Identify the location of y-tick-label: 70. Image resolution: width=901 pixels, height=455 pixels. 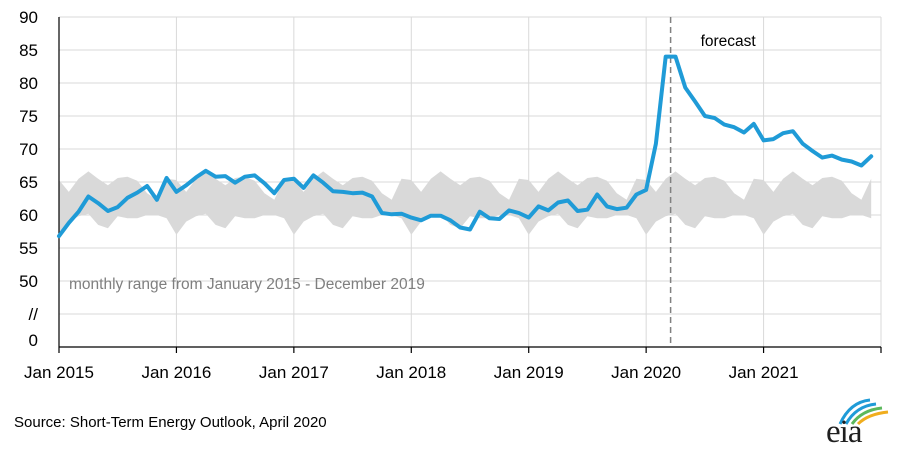
(28, 149).